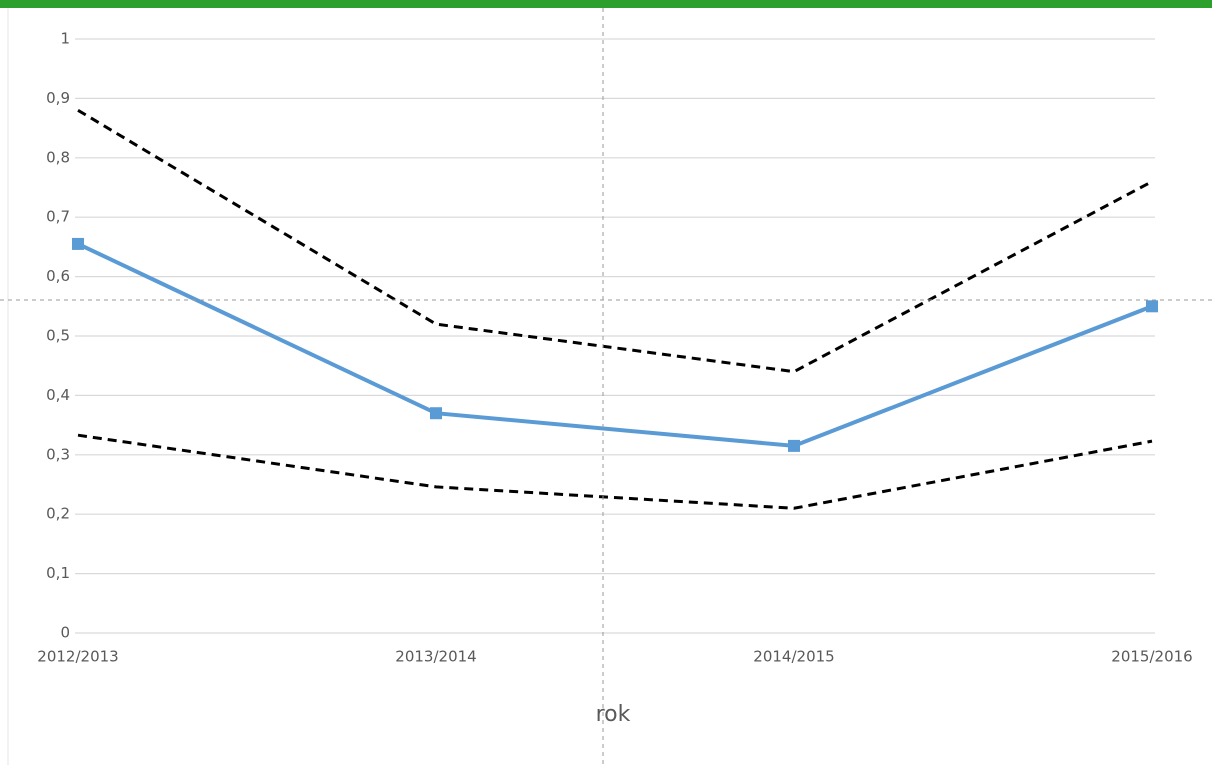 This screenshot has height=765, width=1212. Describe the element at coordinates (58, 514) in the screenshot. I see `y-tick-label: 0,2` at that location.